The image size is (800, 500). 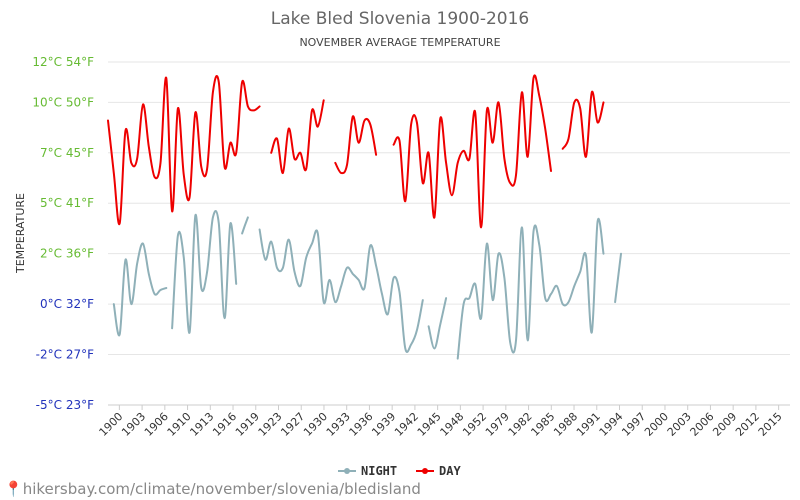 What do you see at coordinates (451, 424) in the screenshot?
I see `x-tick-label: 1948` at bounding box center [451, 424].